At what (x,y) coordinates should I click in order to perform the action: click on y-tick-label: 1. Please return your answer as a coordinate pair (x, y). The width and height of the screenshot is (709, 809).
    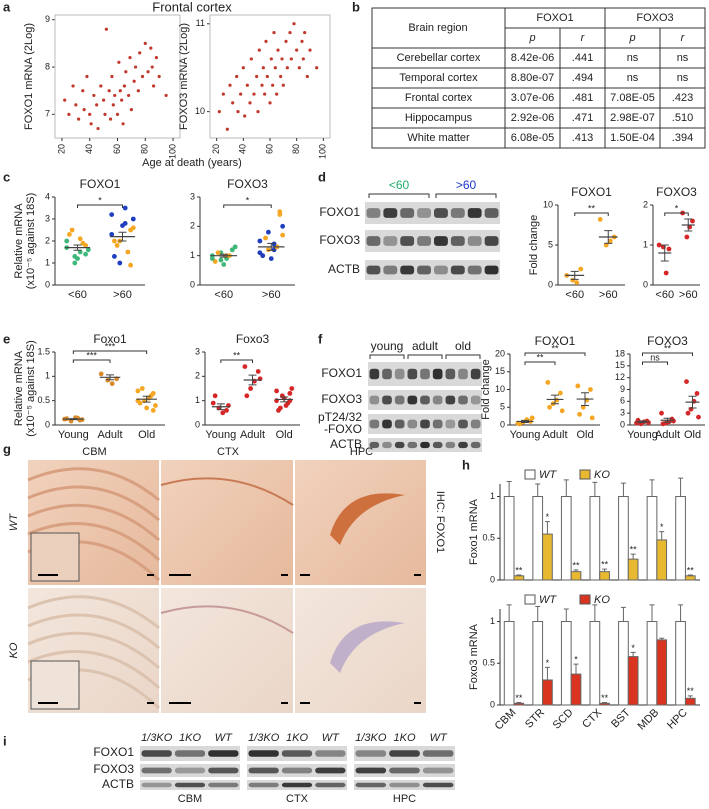
    Looking at the image, I should click on (492, 621).